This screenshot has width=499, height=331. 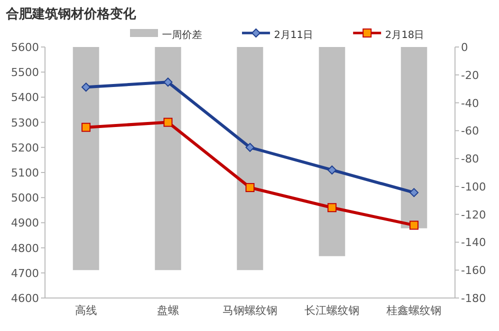 I want to click on chart-title: 合肥建筑钢材价格变化, so click(x=71, y=14).